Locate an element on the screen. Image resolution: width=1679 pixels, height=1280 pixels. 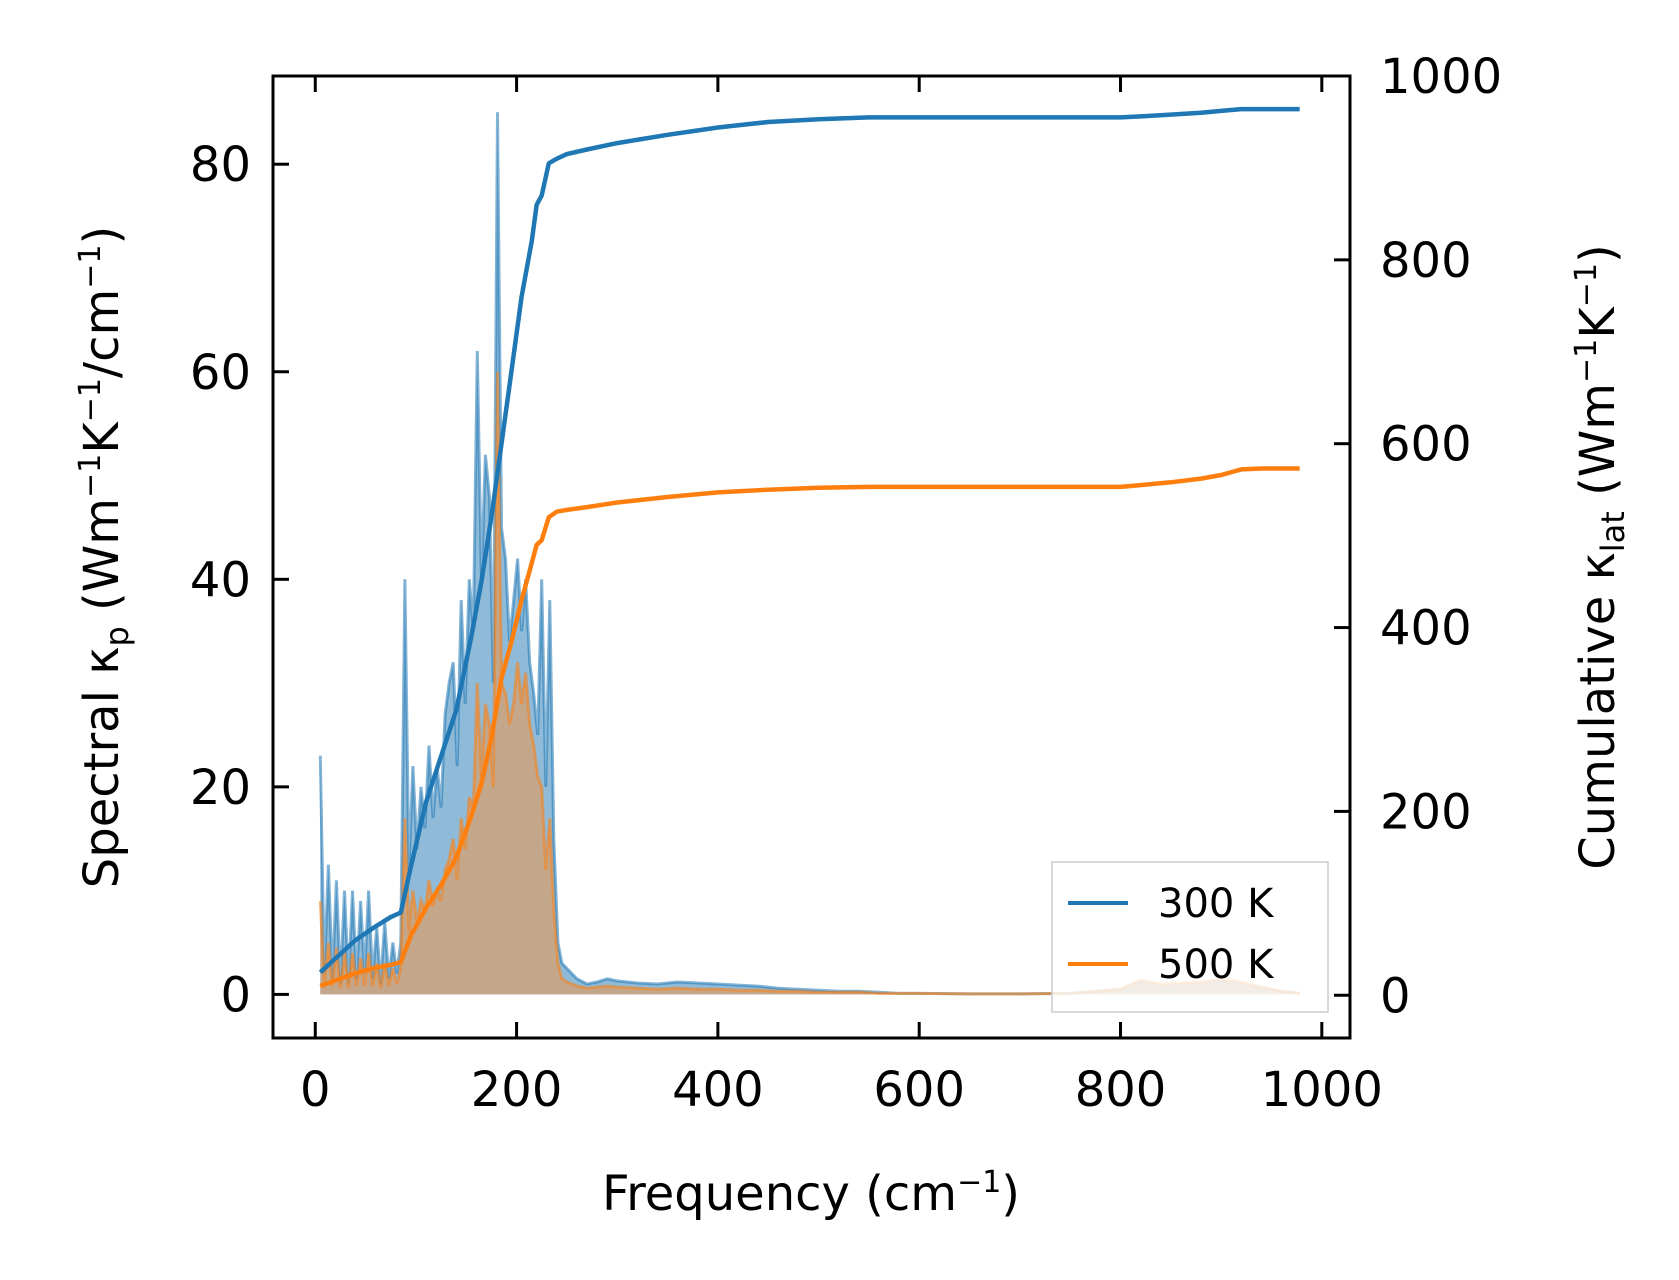
x-axis-label-sup: −1 is located at coordinates (979, 1182).